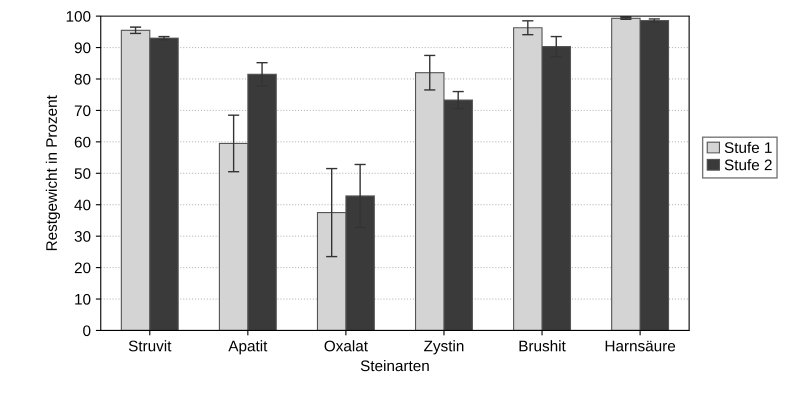 The image size is (806, 403). Describe the element at coordinates (82, 79) in the screenshot. I see `y-tick-label: 80` at that location.